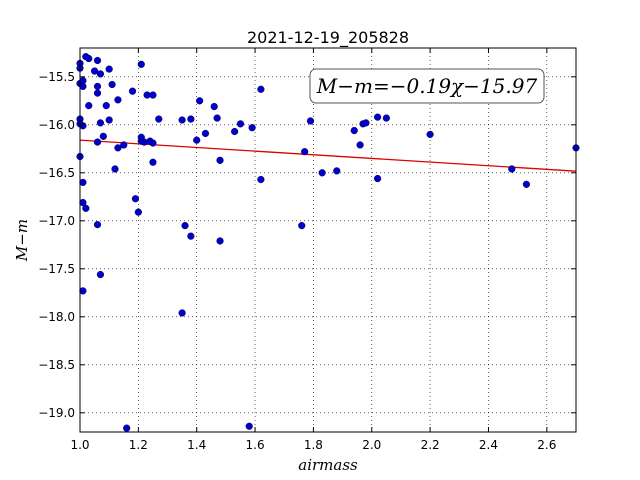  Describe the element at coordinates (56, 125) in the screenshot. I see `y-tick-label: −16.0` at that location.